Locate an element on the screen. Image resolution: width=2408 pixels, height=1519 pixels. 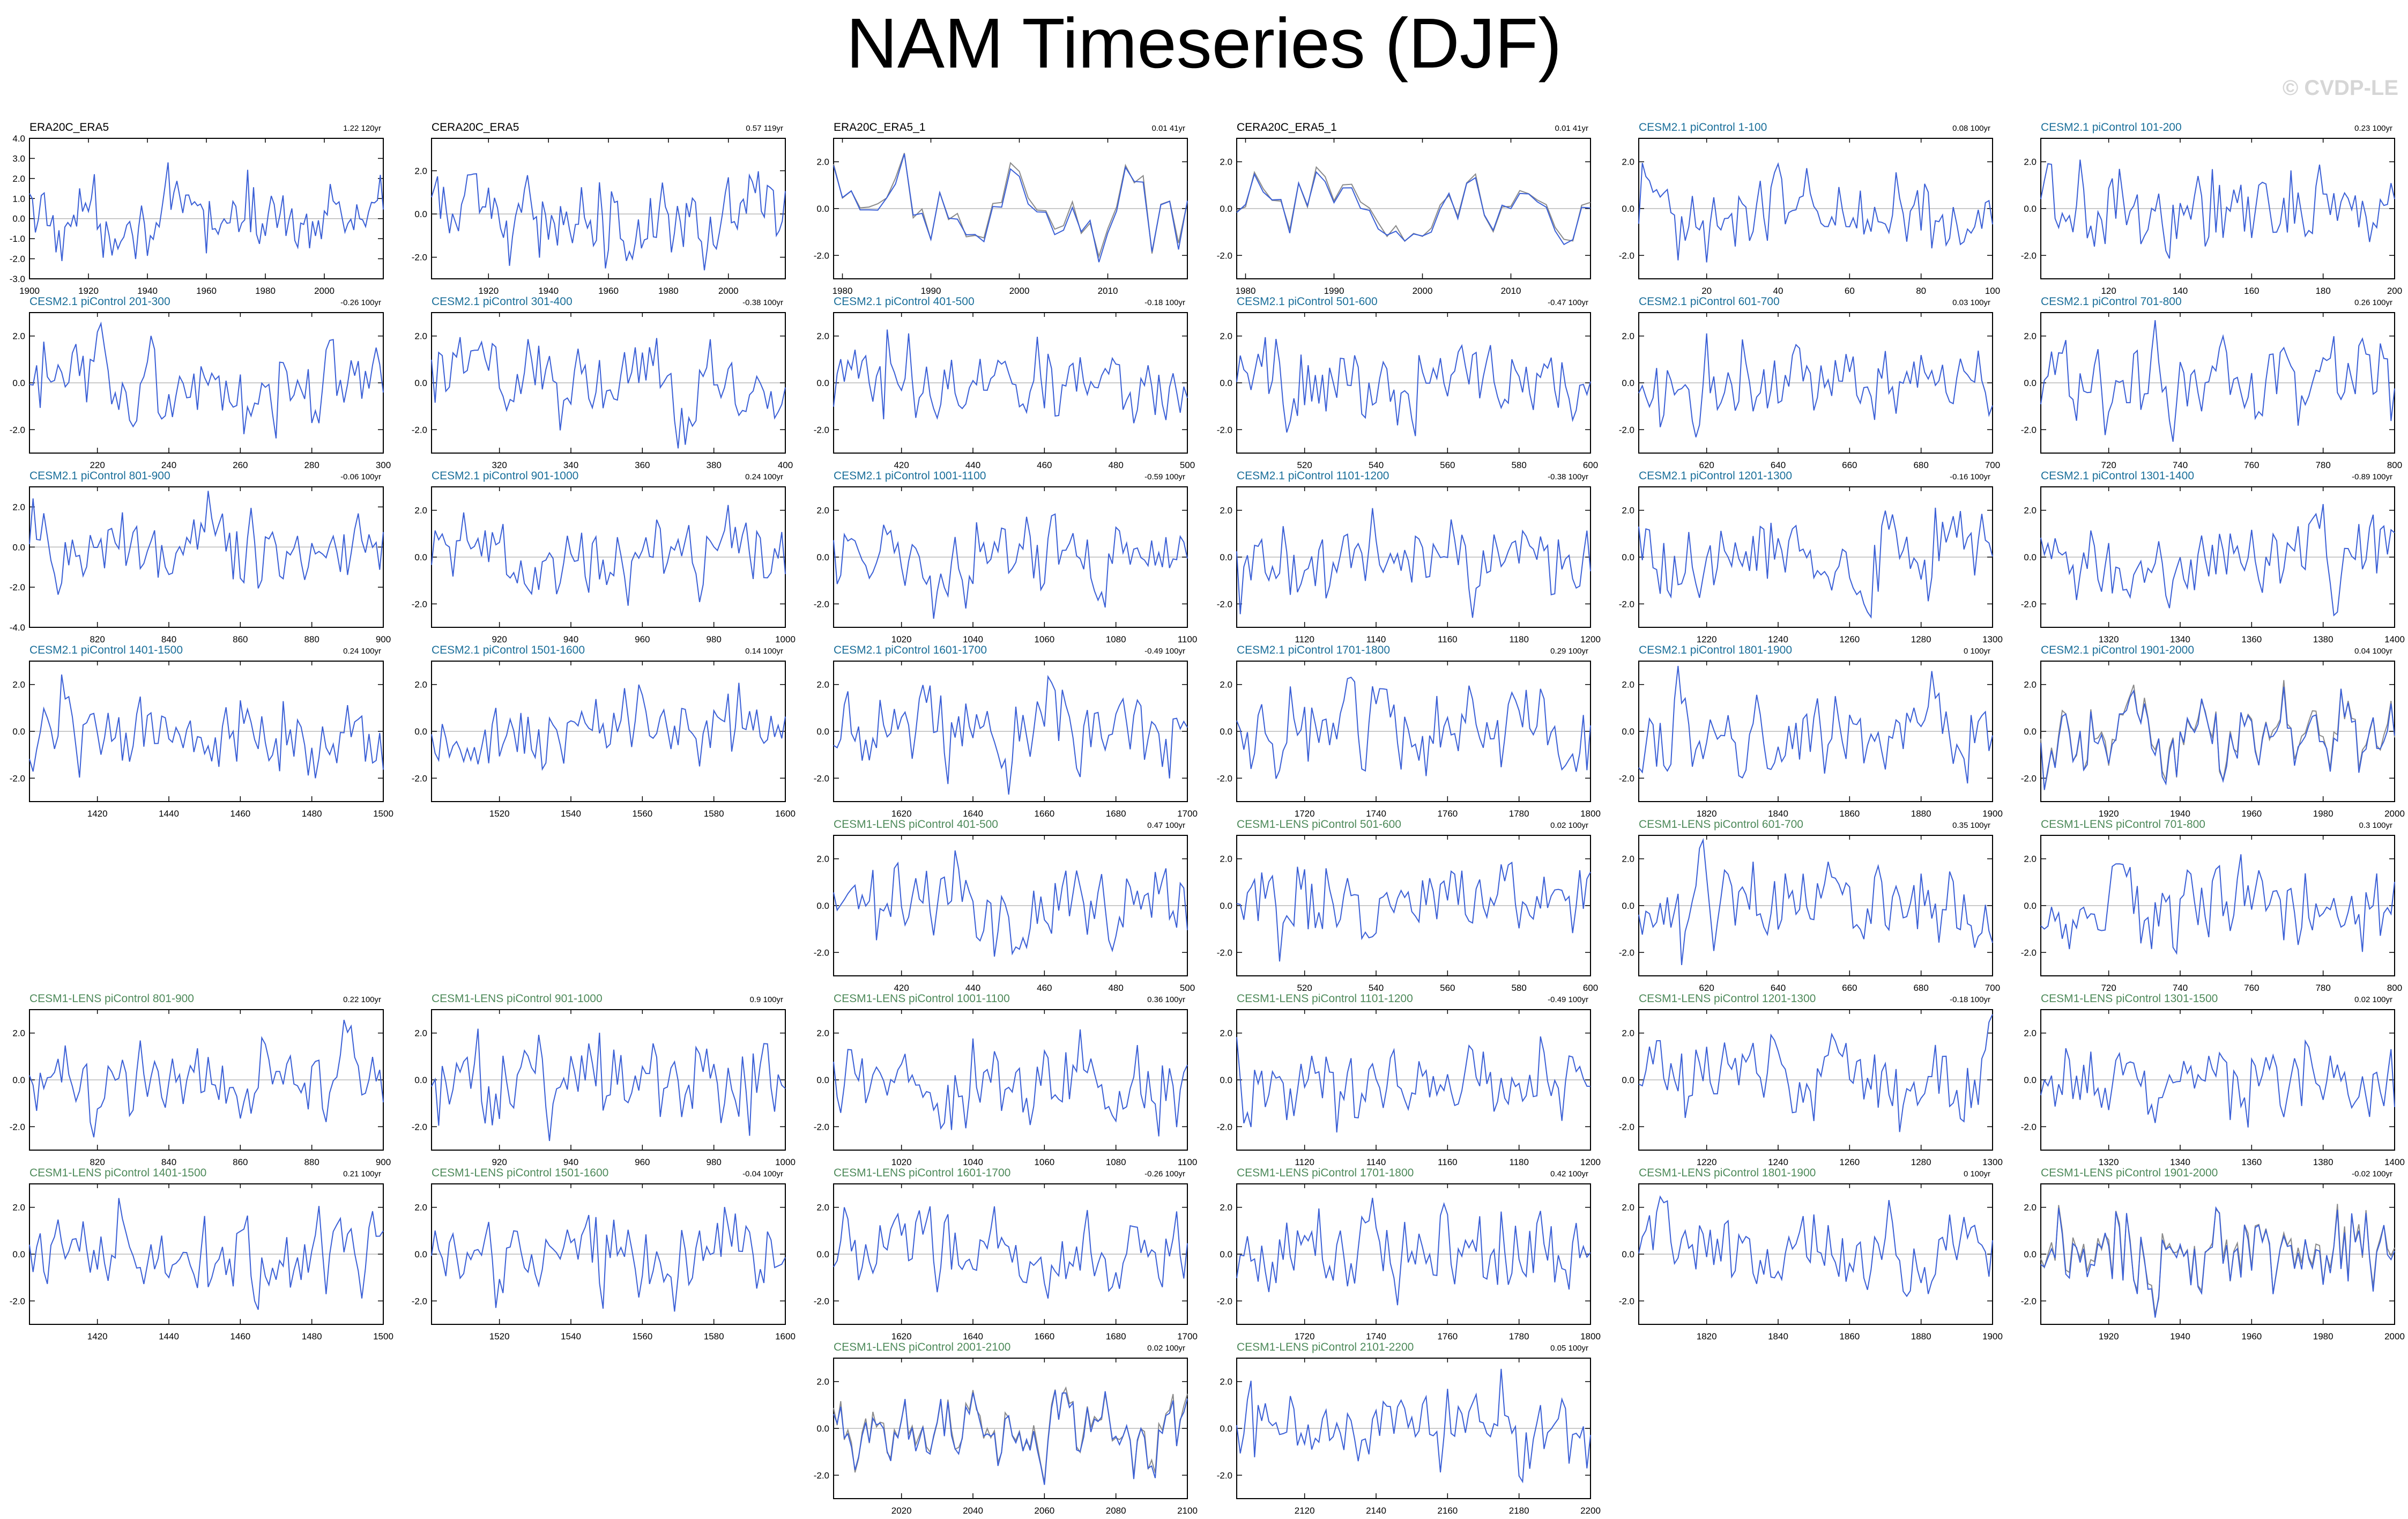
panel-title: CESM1-LENS piControl 1401-1500 is located at coordinates (117, 1173).